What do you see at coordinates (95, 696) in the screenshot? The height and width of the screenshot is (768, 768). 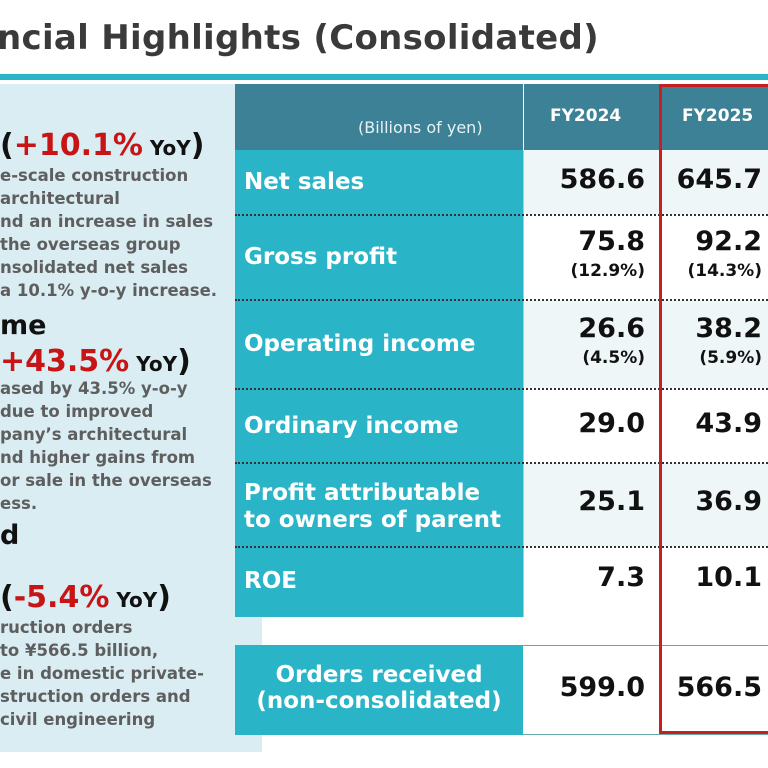 I see `orders-text-line: struction orders and` at bounding box center [95, 696].